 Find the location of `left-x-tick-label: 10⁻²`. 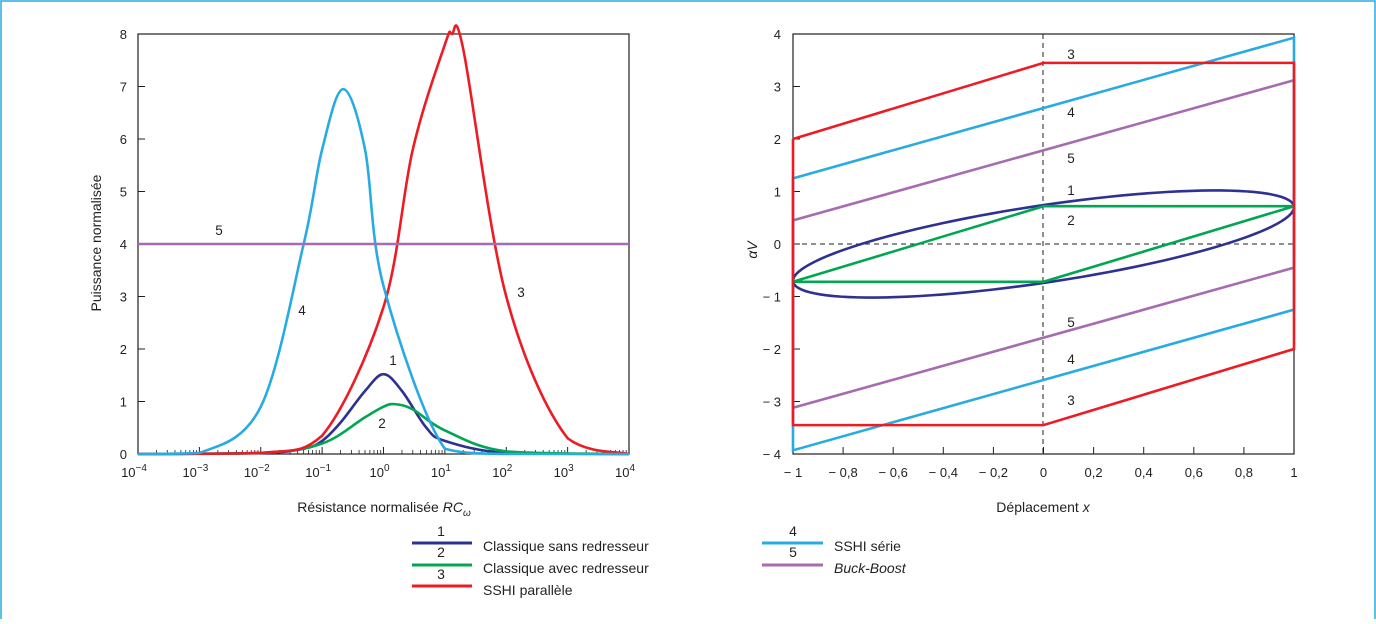

left-x-tick-label: 10⁻² is located at coordinates (257, 471).